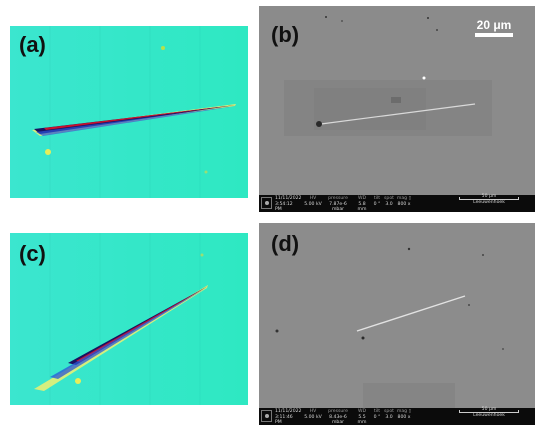 This screenshot has width=543, height=428. I want to click on sem-datetime: 11/11/2022 3:54:12 PM, so click(288, 204).